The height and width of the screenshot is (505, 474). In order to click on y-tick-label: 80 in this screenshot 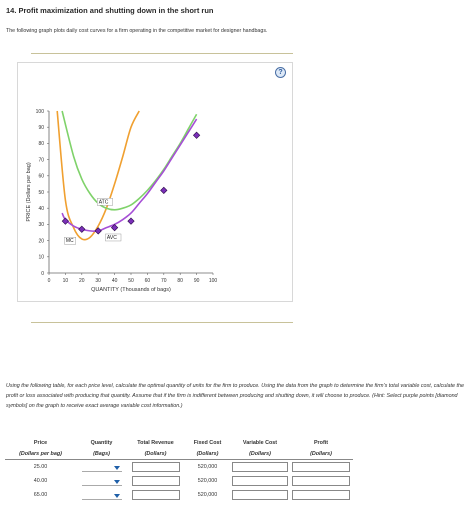, I will do `click(41, 144)`.